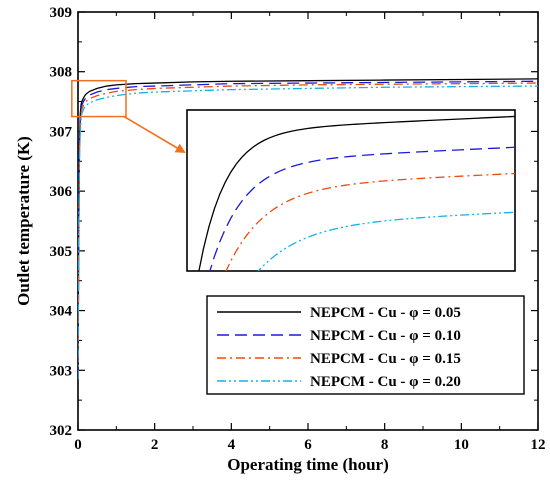 The height and width of the screenshot is (485, 550). What do you see at coordinates (99, 98) in the screenshot?
I see `zoom-box` at bounding box center [99, 98].